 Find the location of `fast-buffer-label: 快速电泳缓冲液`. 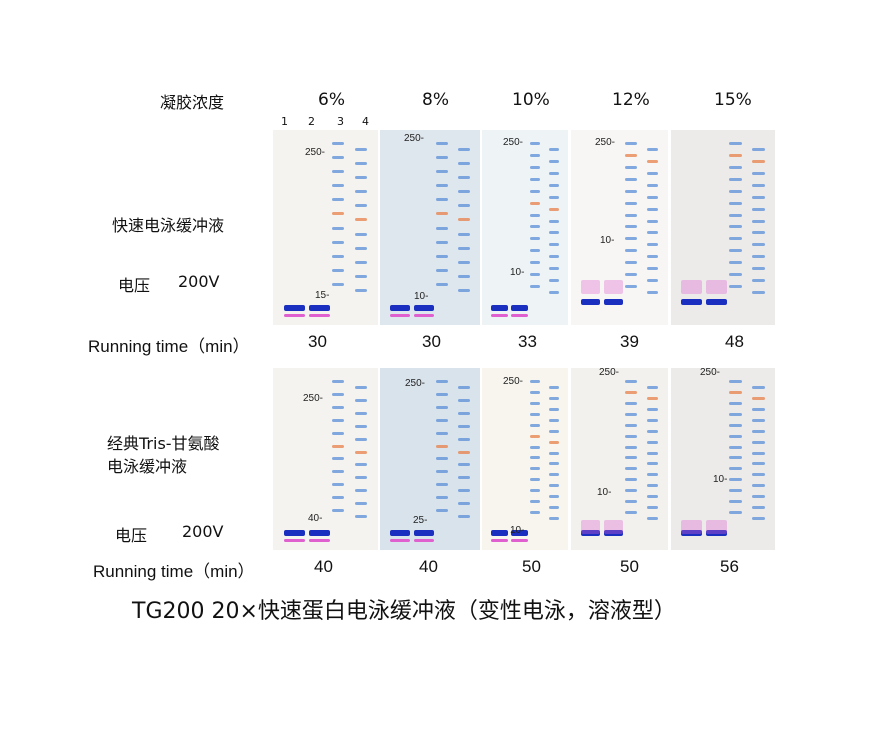

fast-buffer-label: 快速电泳缓冲液 is located at coordinates (168, 225).